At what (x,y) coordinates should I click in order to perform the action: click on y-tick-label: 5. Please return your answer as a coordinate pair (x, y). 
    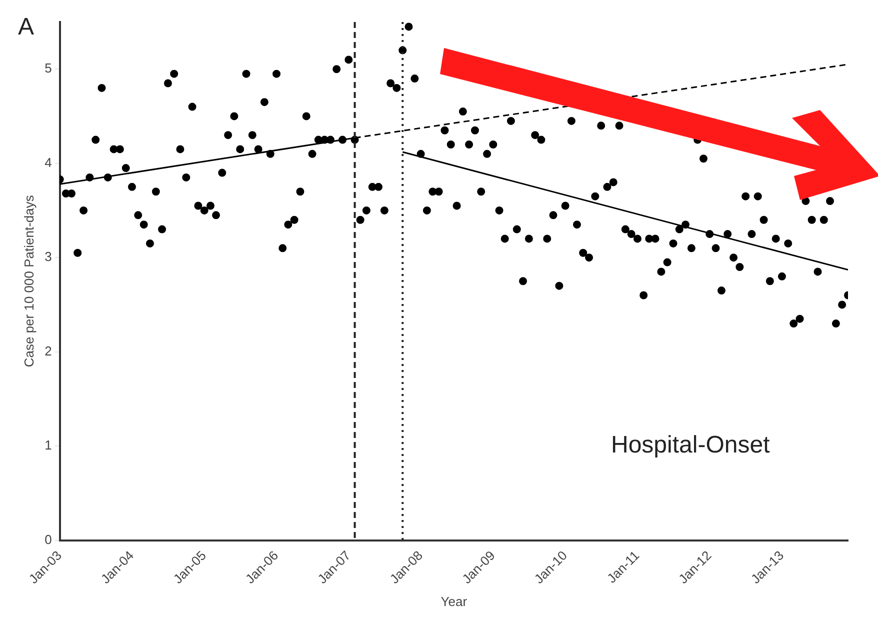
    Looking at the image, I should click on (48, 68).